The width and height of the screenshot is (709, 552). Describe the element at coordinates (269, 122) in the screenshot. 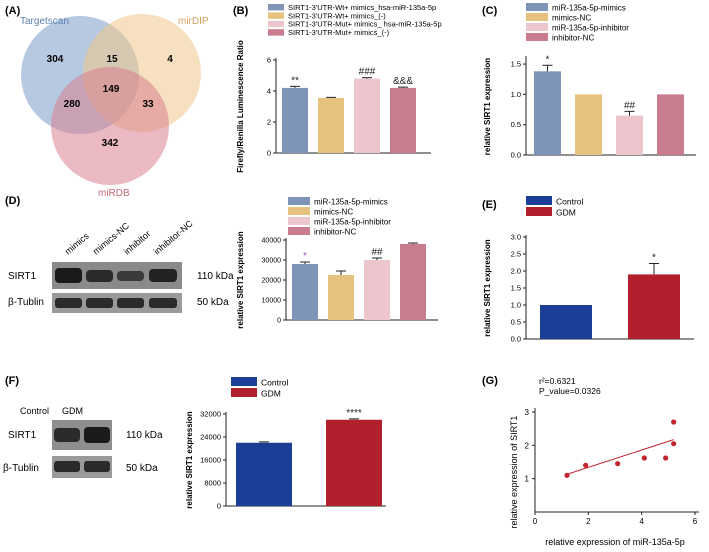

I see `y-tick-label: 2` at that location.